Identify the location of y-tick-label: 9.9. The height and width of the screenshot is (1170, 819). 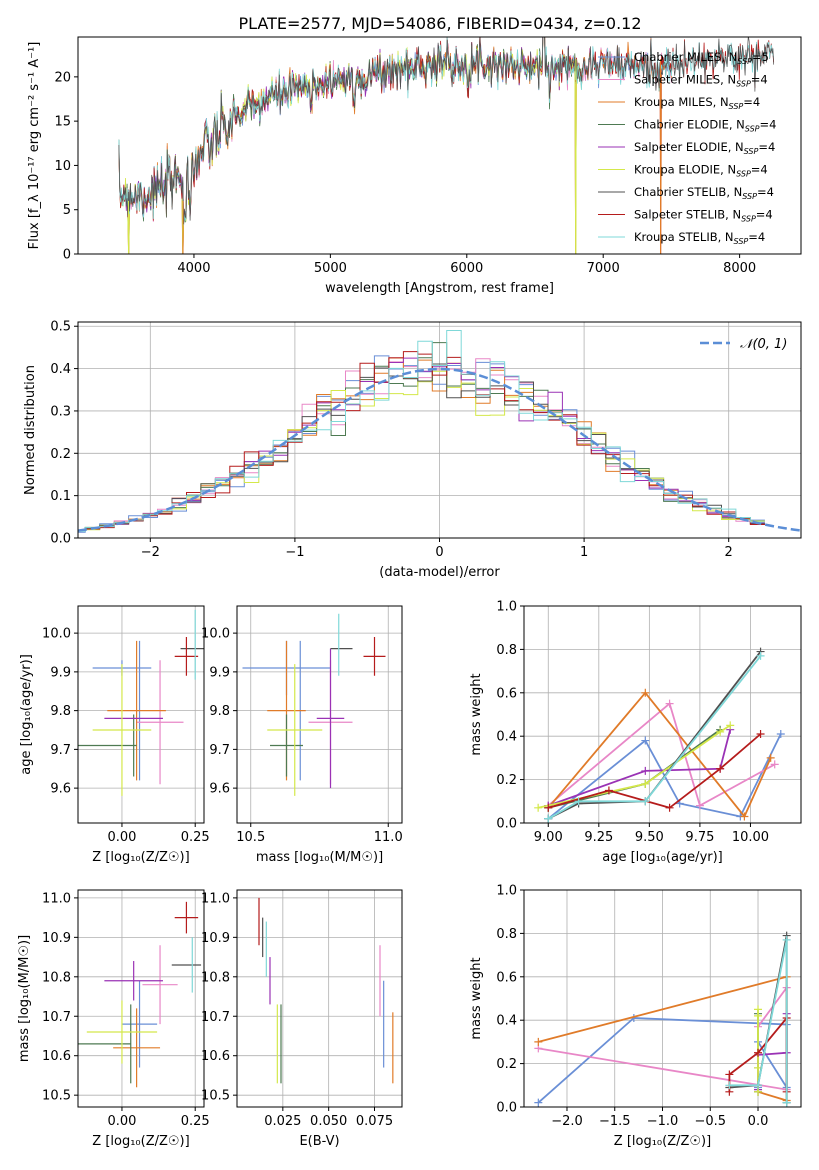
(219, 672).